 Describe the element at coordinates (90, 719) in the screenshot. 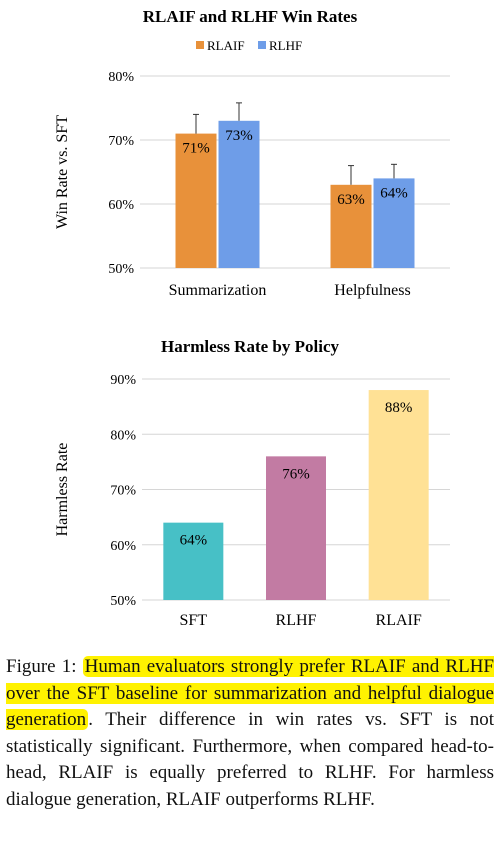

I see `caption-highlight-period: .` at that location.